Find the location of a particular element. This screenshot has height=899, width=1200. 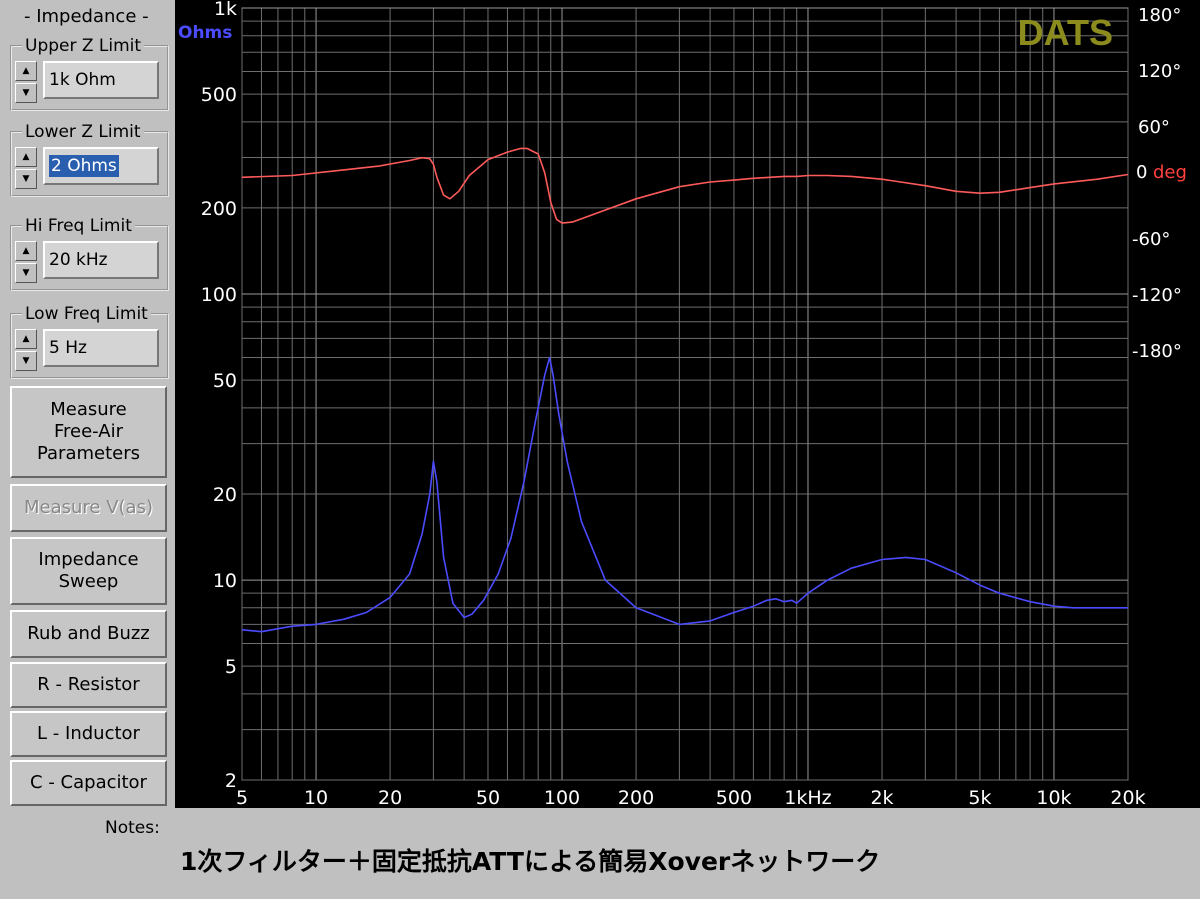

x-tick-label: 2k is located at coordinates (881, 798).